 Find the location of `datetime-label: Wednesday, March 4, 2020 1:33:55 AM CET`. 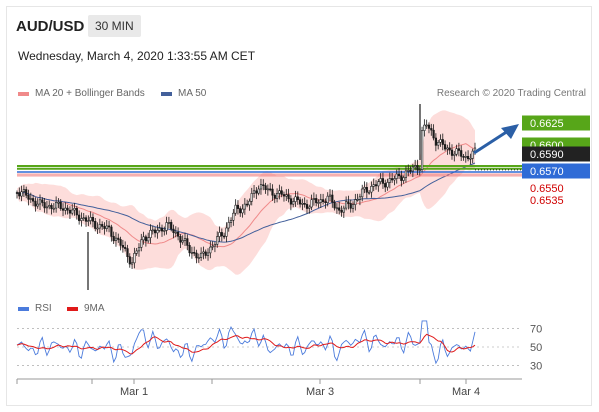

datetime-label: Wednesday, March 4, 2020 1:33:55 AM CET is located at coordinates (137, 56).